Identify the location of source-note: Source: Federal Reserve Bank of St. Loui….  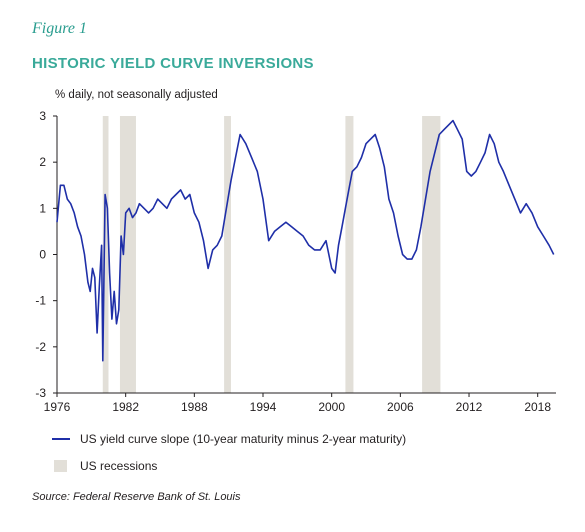
(136, 497).